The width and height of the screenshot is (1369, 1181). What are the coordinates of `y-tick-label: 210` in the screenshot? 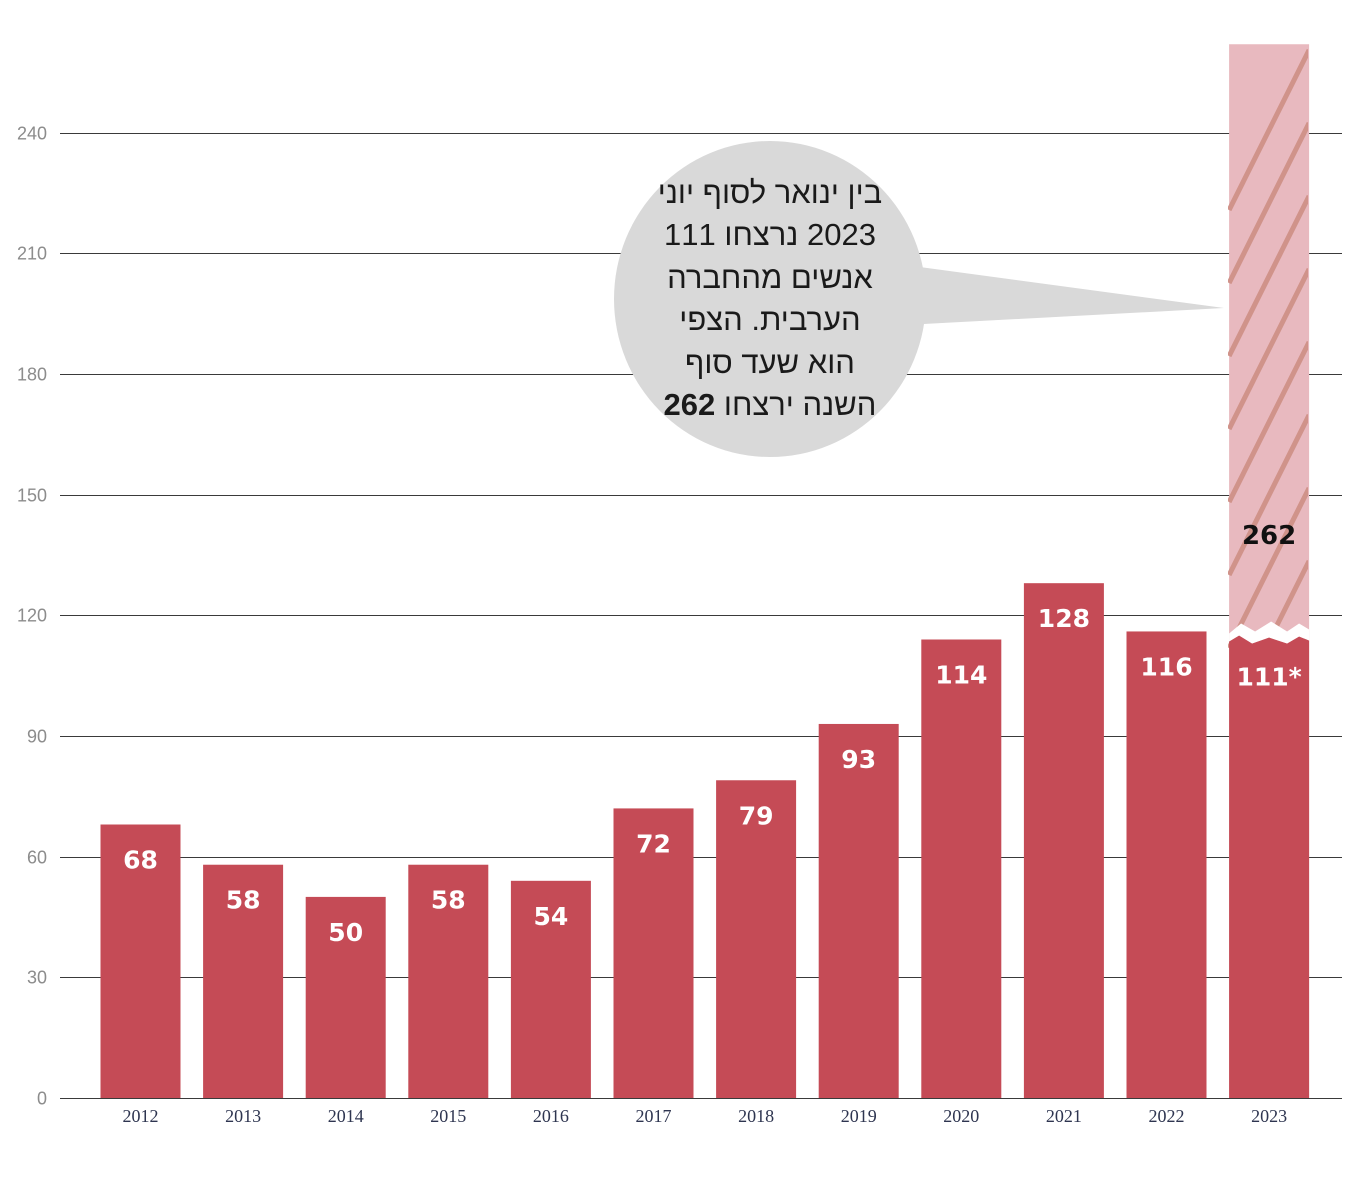 It's located at (32, 254).